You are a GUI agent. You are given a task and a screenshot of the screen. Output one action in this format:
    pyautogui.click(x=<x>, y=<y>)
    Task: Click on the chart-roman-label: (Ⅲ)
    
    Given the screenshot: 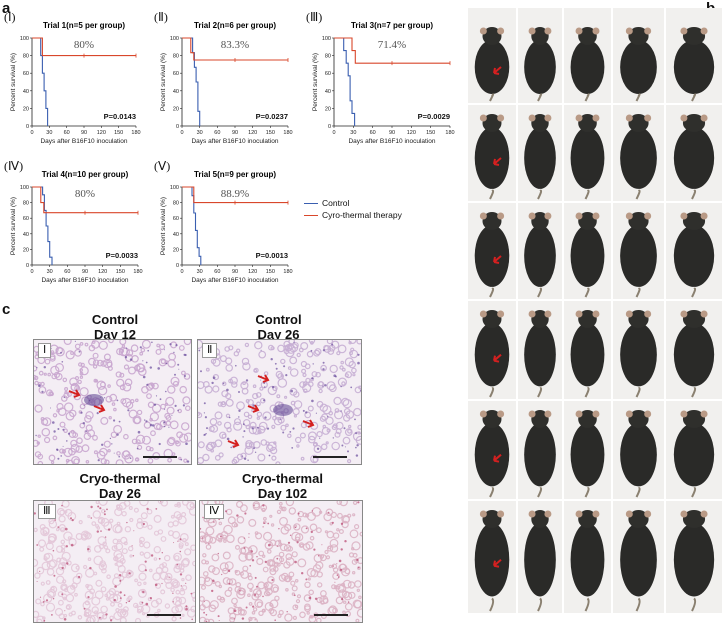 What is the action you would take?
    pyautogui.click(x=314, y=17)
    